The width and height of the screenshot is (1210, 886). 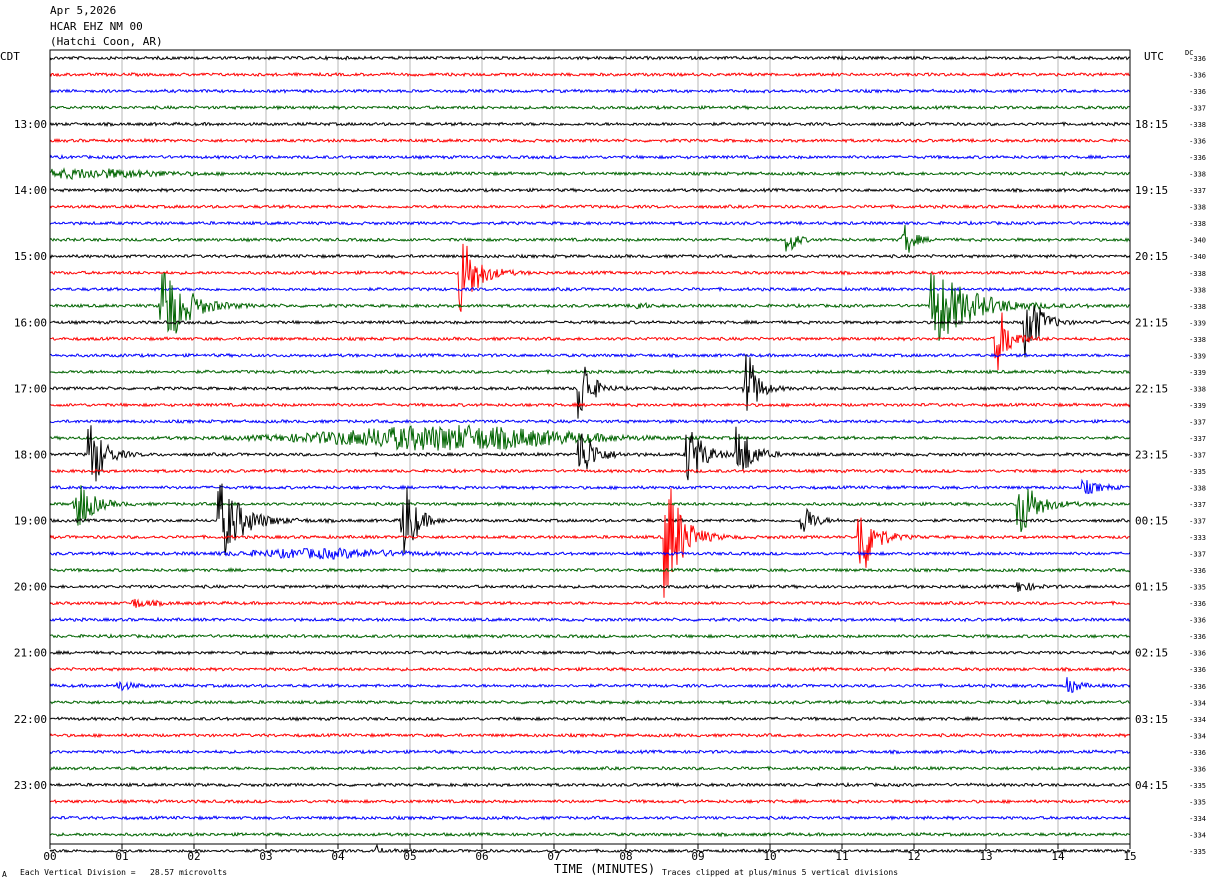 What do you see at coordinates (193, 856) in the screenshot?
I see `x-tick-label: 02` at bounding box center [193, 856].